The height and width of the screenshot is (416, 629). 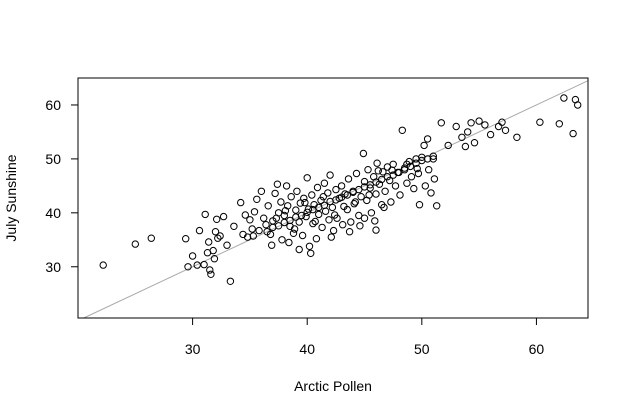 What do you see at coordinates (537, 349) in the screenshot?
I see `x-tick-label: 60` at bounding box center [537, 349].